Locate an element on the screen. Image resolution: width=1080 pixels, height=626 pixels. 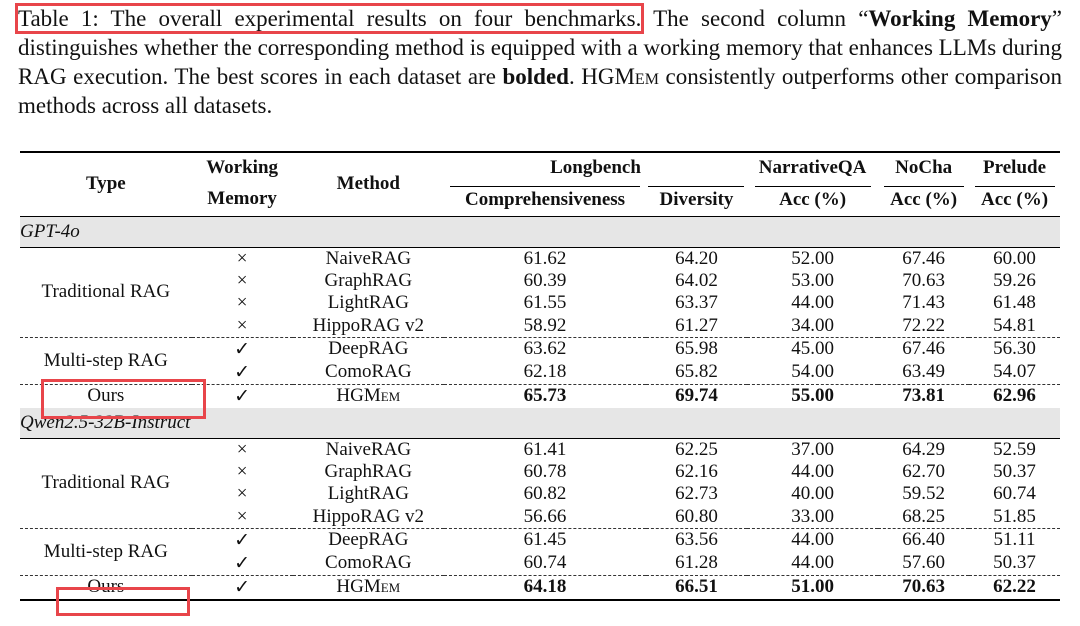
table-row: Ours ✓ HGMem 64.18 66.51 51.00 70.63 62.22 is located at coordinates (540, 587).